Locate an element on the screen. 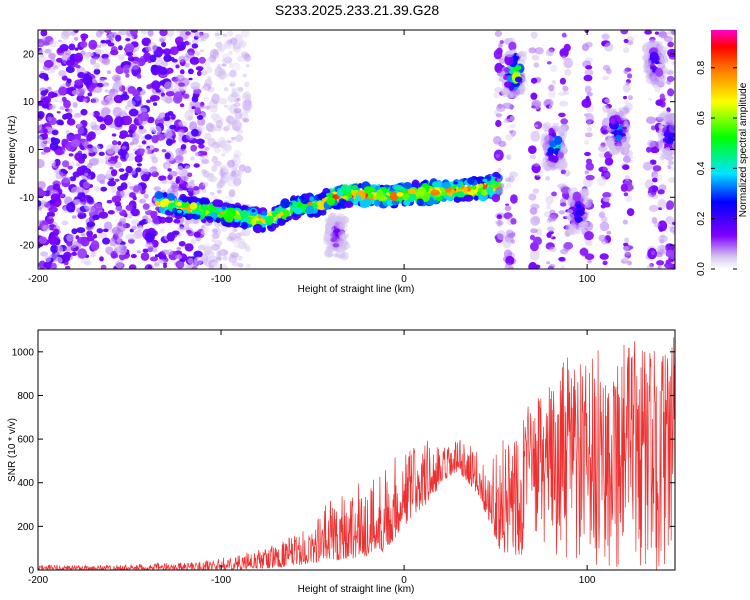 The image size is (750, 600). colorbar-tick-label: 0.4 is located at coordinates (701, 168).